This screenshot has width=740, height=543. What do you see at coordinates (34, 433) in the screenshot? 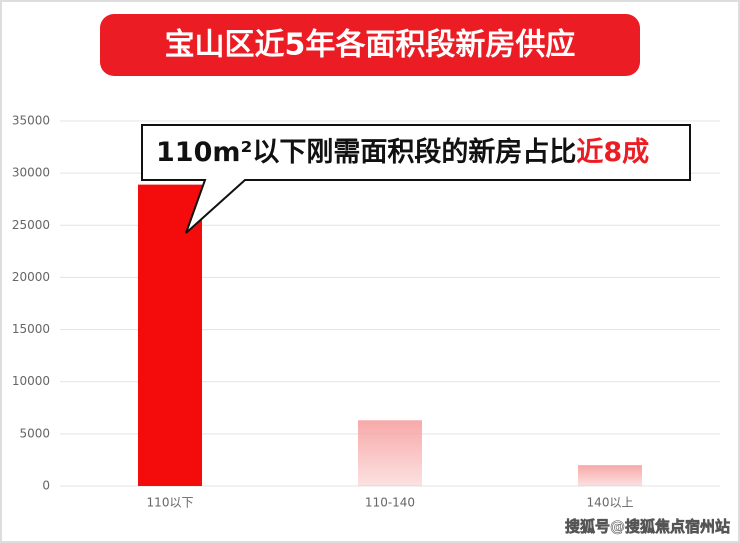
I see `y-tick-label: 5000` at bounding box center [34, 433].